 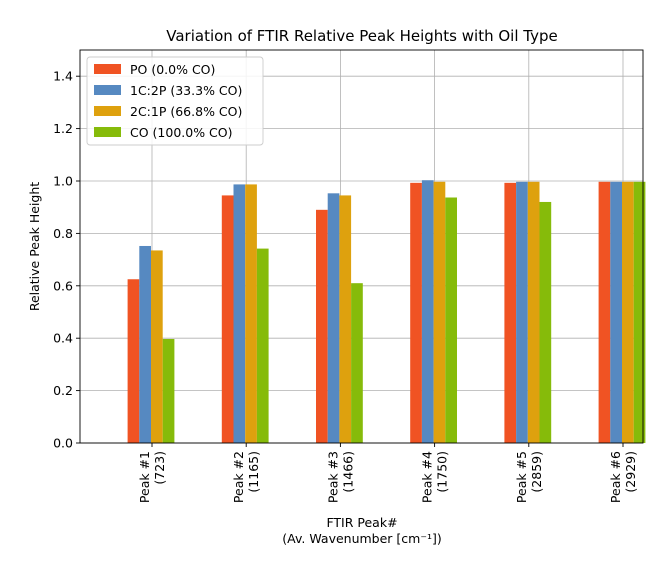 What do you see at coordinates (63, 181) in the screenshot?
I see `y-tick-label-5: 1.0` at bounding box center [63, 181].